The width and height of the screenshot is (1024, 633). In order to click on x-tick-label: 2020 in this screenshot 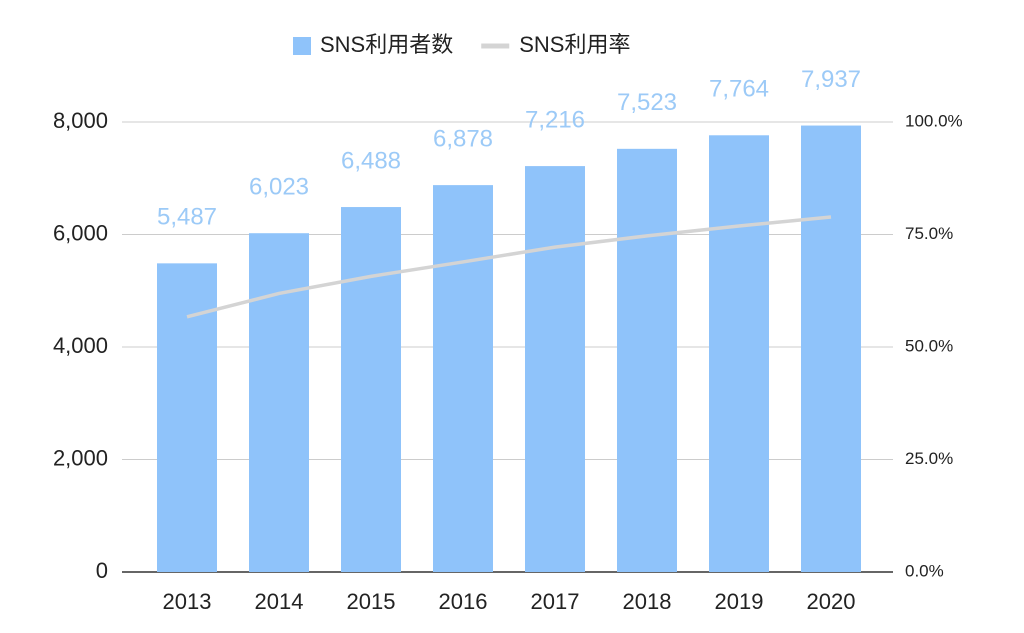, I will do `click(831, 601)`.